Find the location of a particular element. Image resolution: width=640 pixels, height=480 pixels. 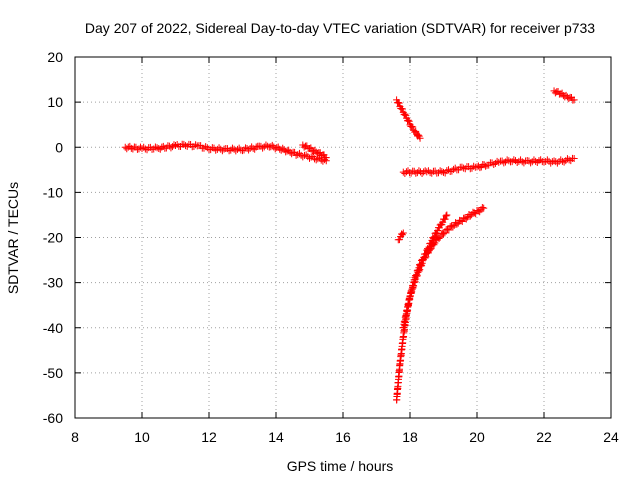

x-tick-label: 14 is located at coordinates (276, 437).